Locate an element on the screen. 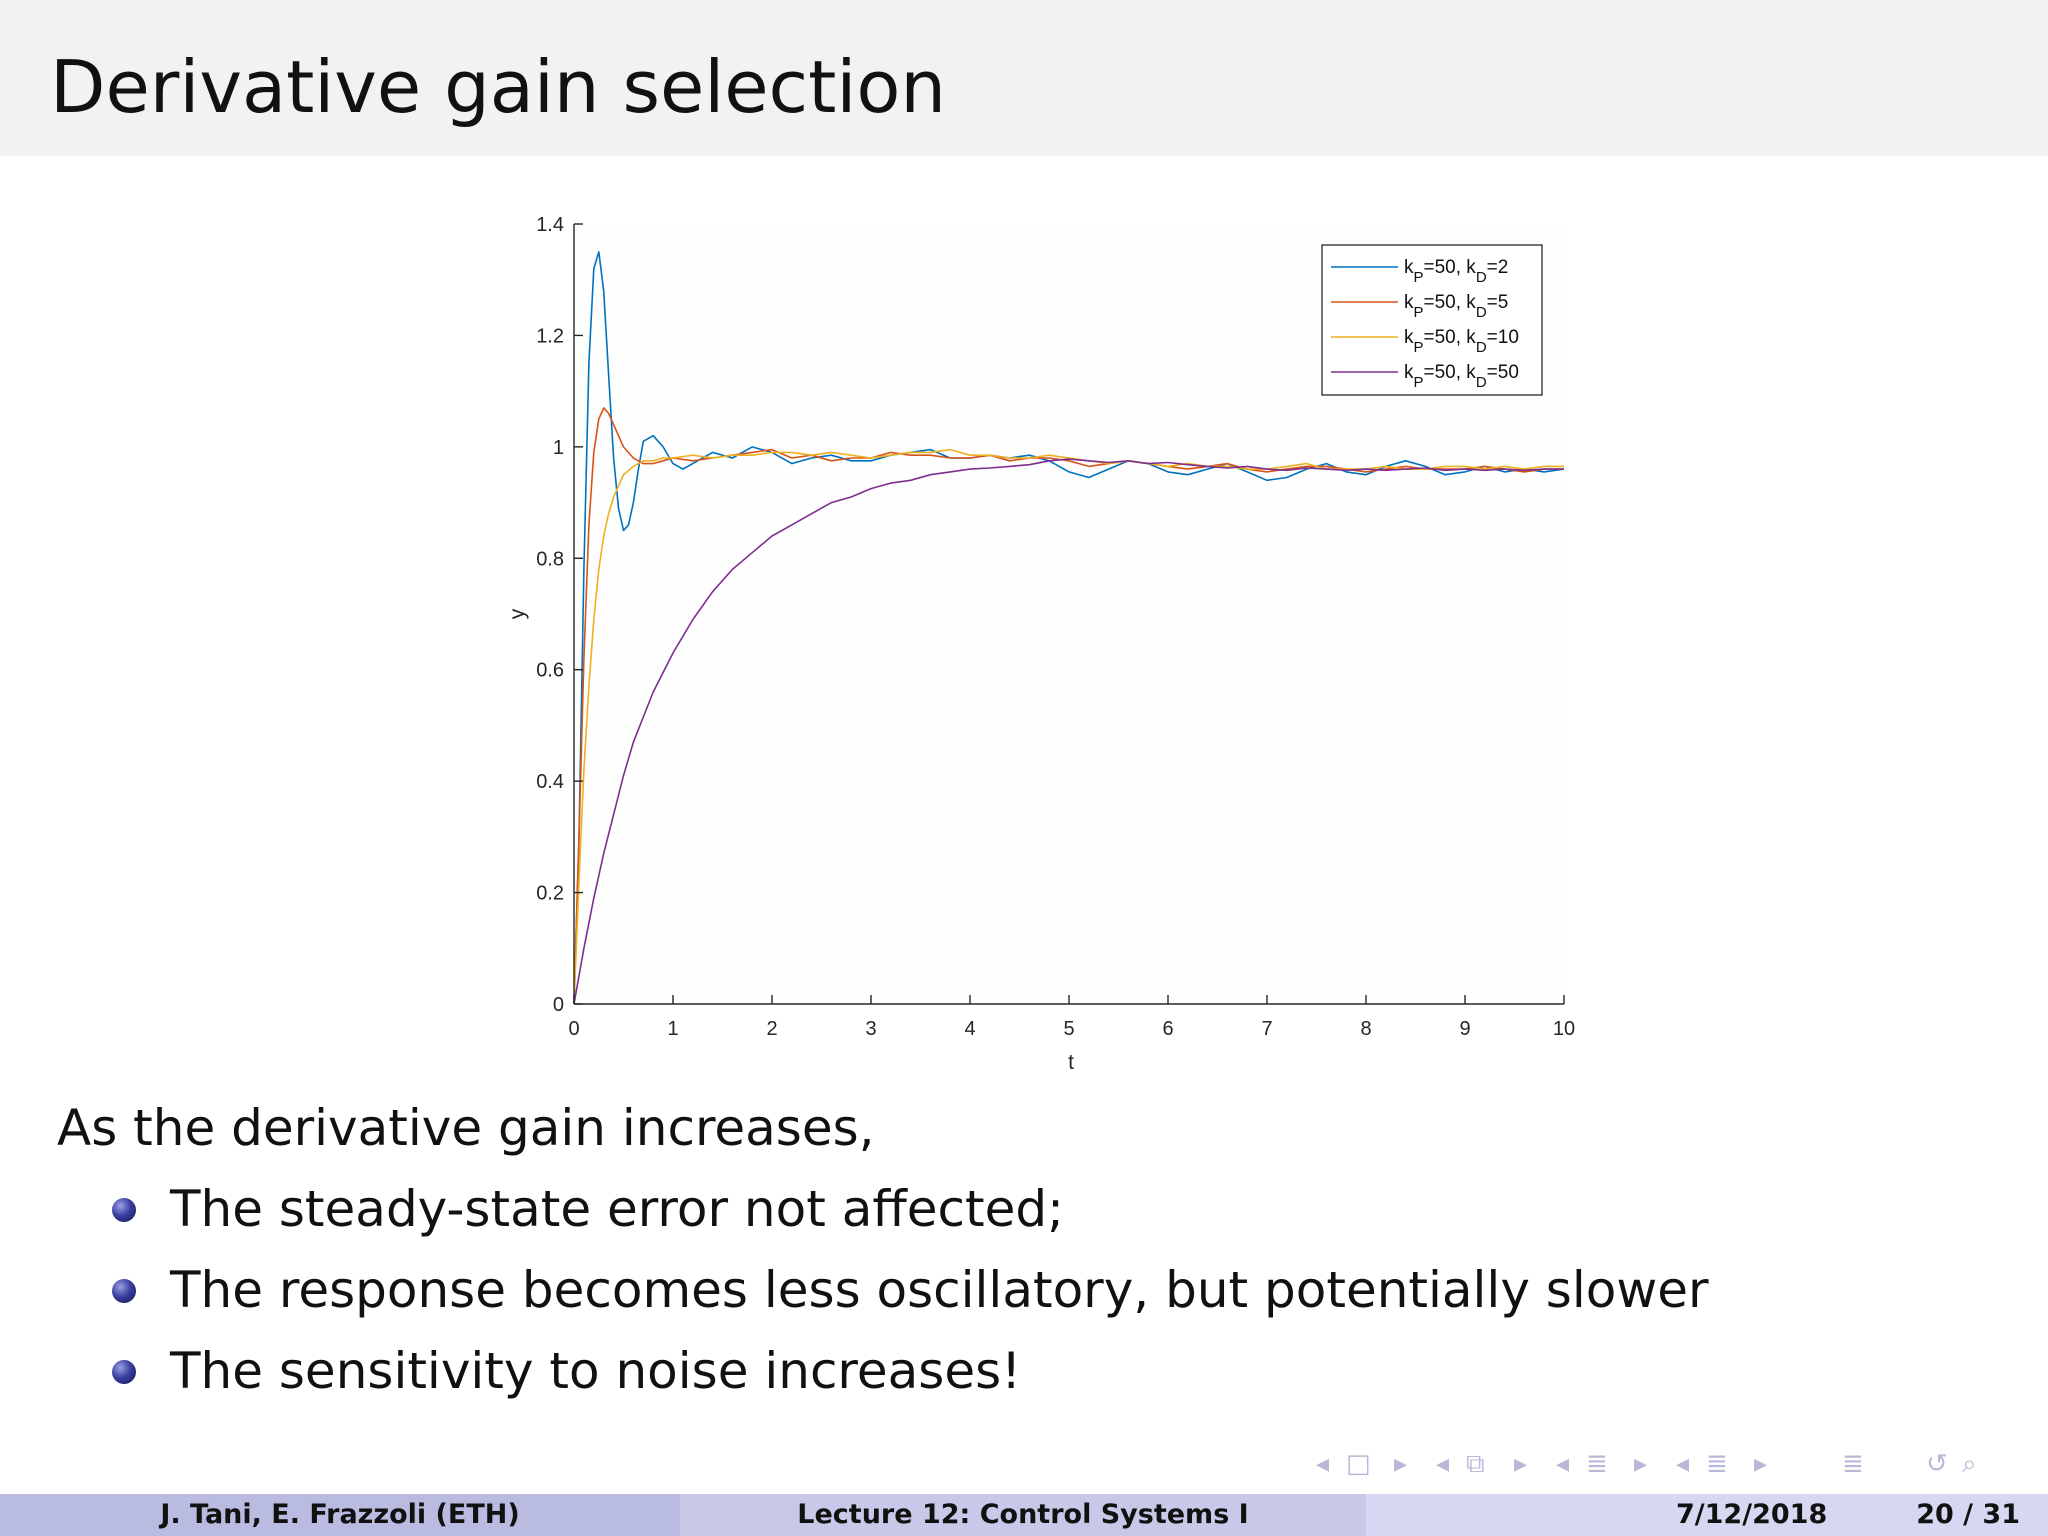 The width and height of the screenshot is (2048, 1536). x-tick-label: 1 is located at coordinates (672, 1029).